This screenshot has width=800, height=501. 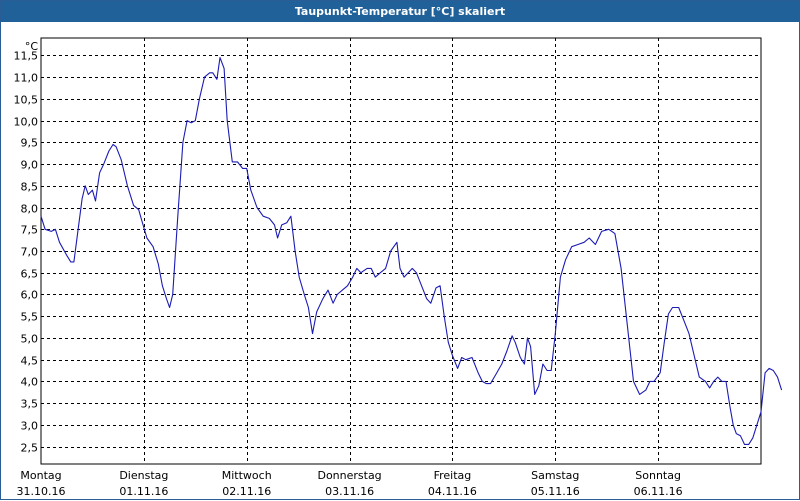 I want to click on x-weekday-label: Dienstag, so click(x=143, y=475).